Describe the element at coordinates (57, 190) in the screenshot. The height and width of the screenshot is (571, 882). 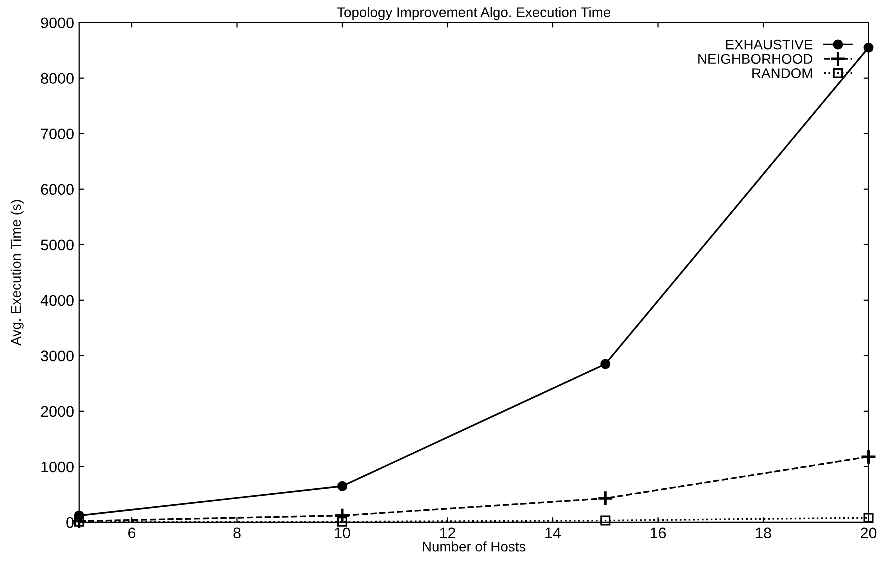
I see `y-tick-label: 6000` at that location.